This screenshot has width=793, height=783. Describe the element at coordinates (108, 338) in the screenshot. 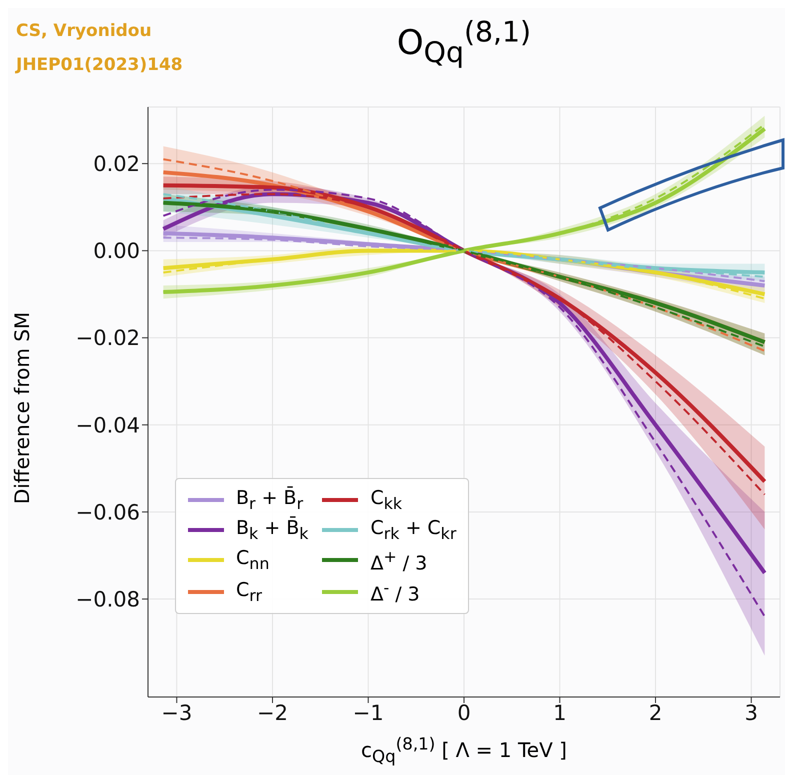

I see `y-tick-label: −0.02` at that location.